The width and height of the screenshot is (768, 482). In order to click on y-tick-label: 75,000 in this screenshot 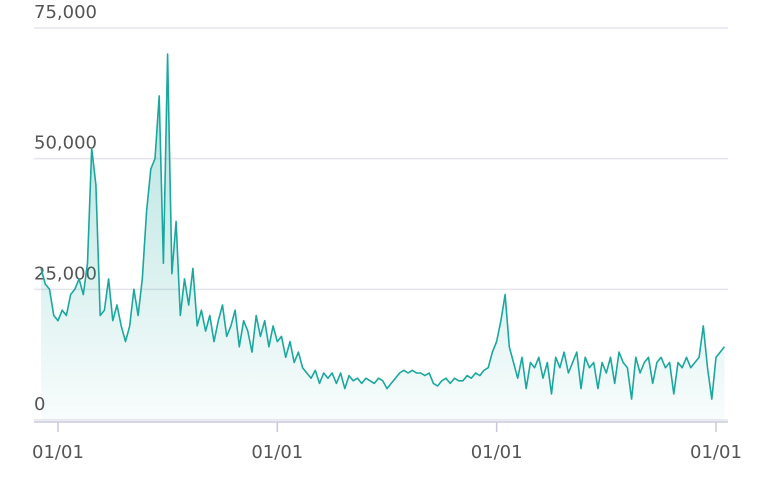, I will do `click(65, 12)`.